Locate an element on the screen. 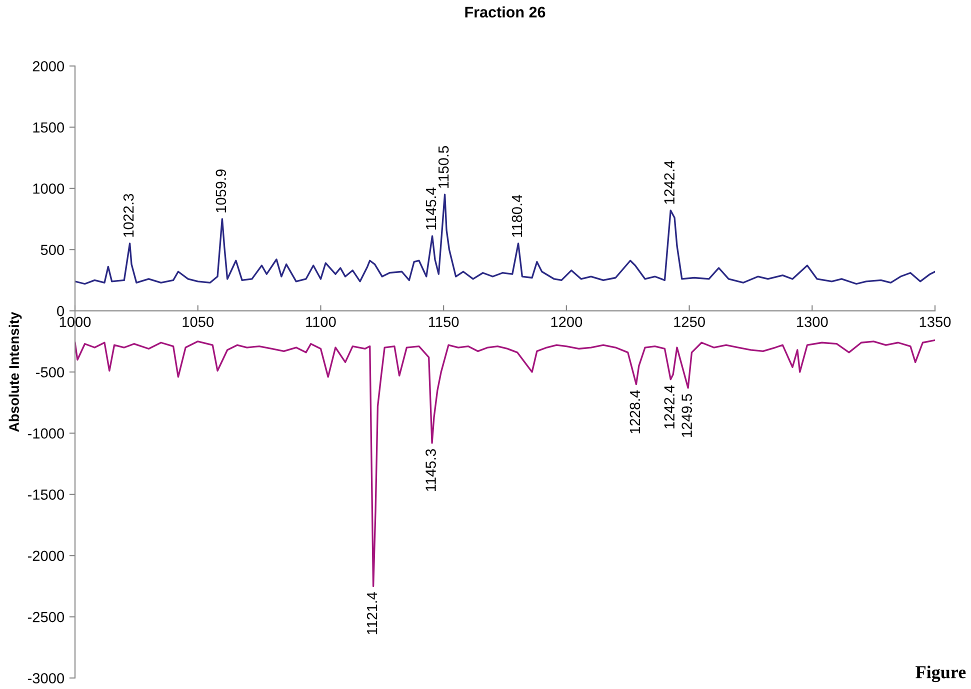 The height and width of the screenshot is (689, 971). annotation: 1150.5 is located at coordinates (443, 167).